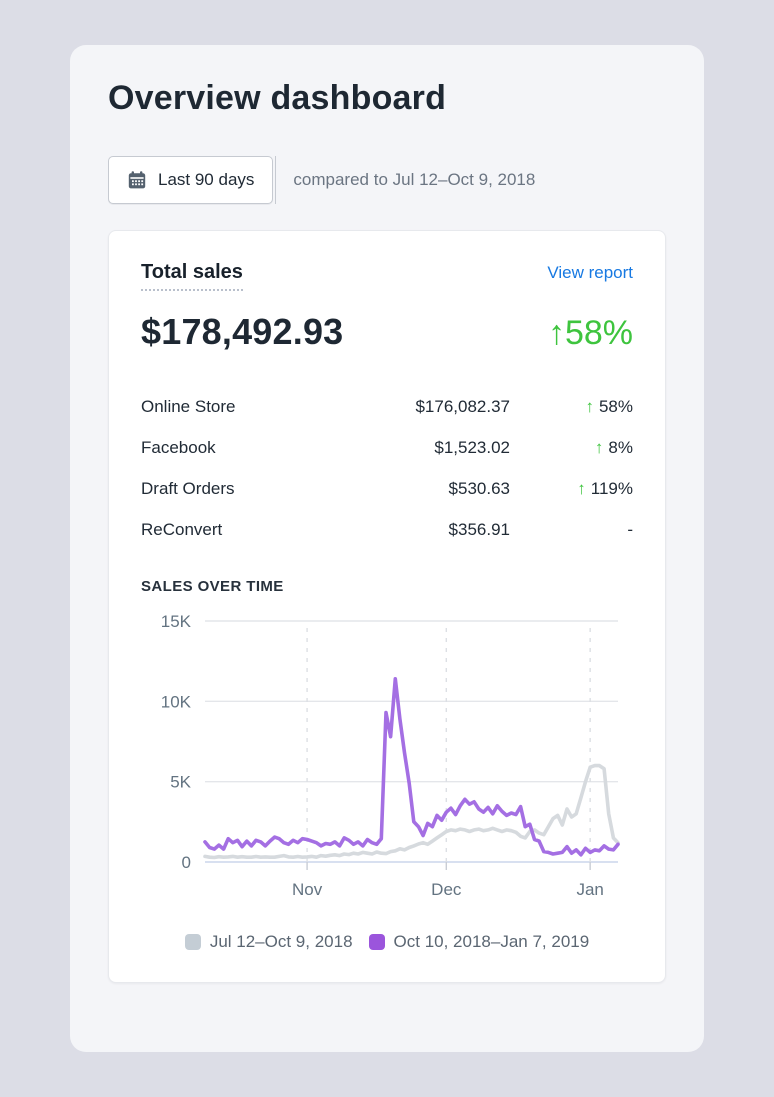 Image resolution: width=774 pixels, height=1097 pixels. What do you see at coordinates (276, 180) in the screenshot?
I see `button-divider` at bounding box center [276, 180].